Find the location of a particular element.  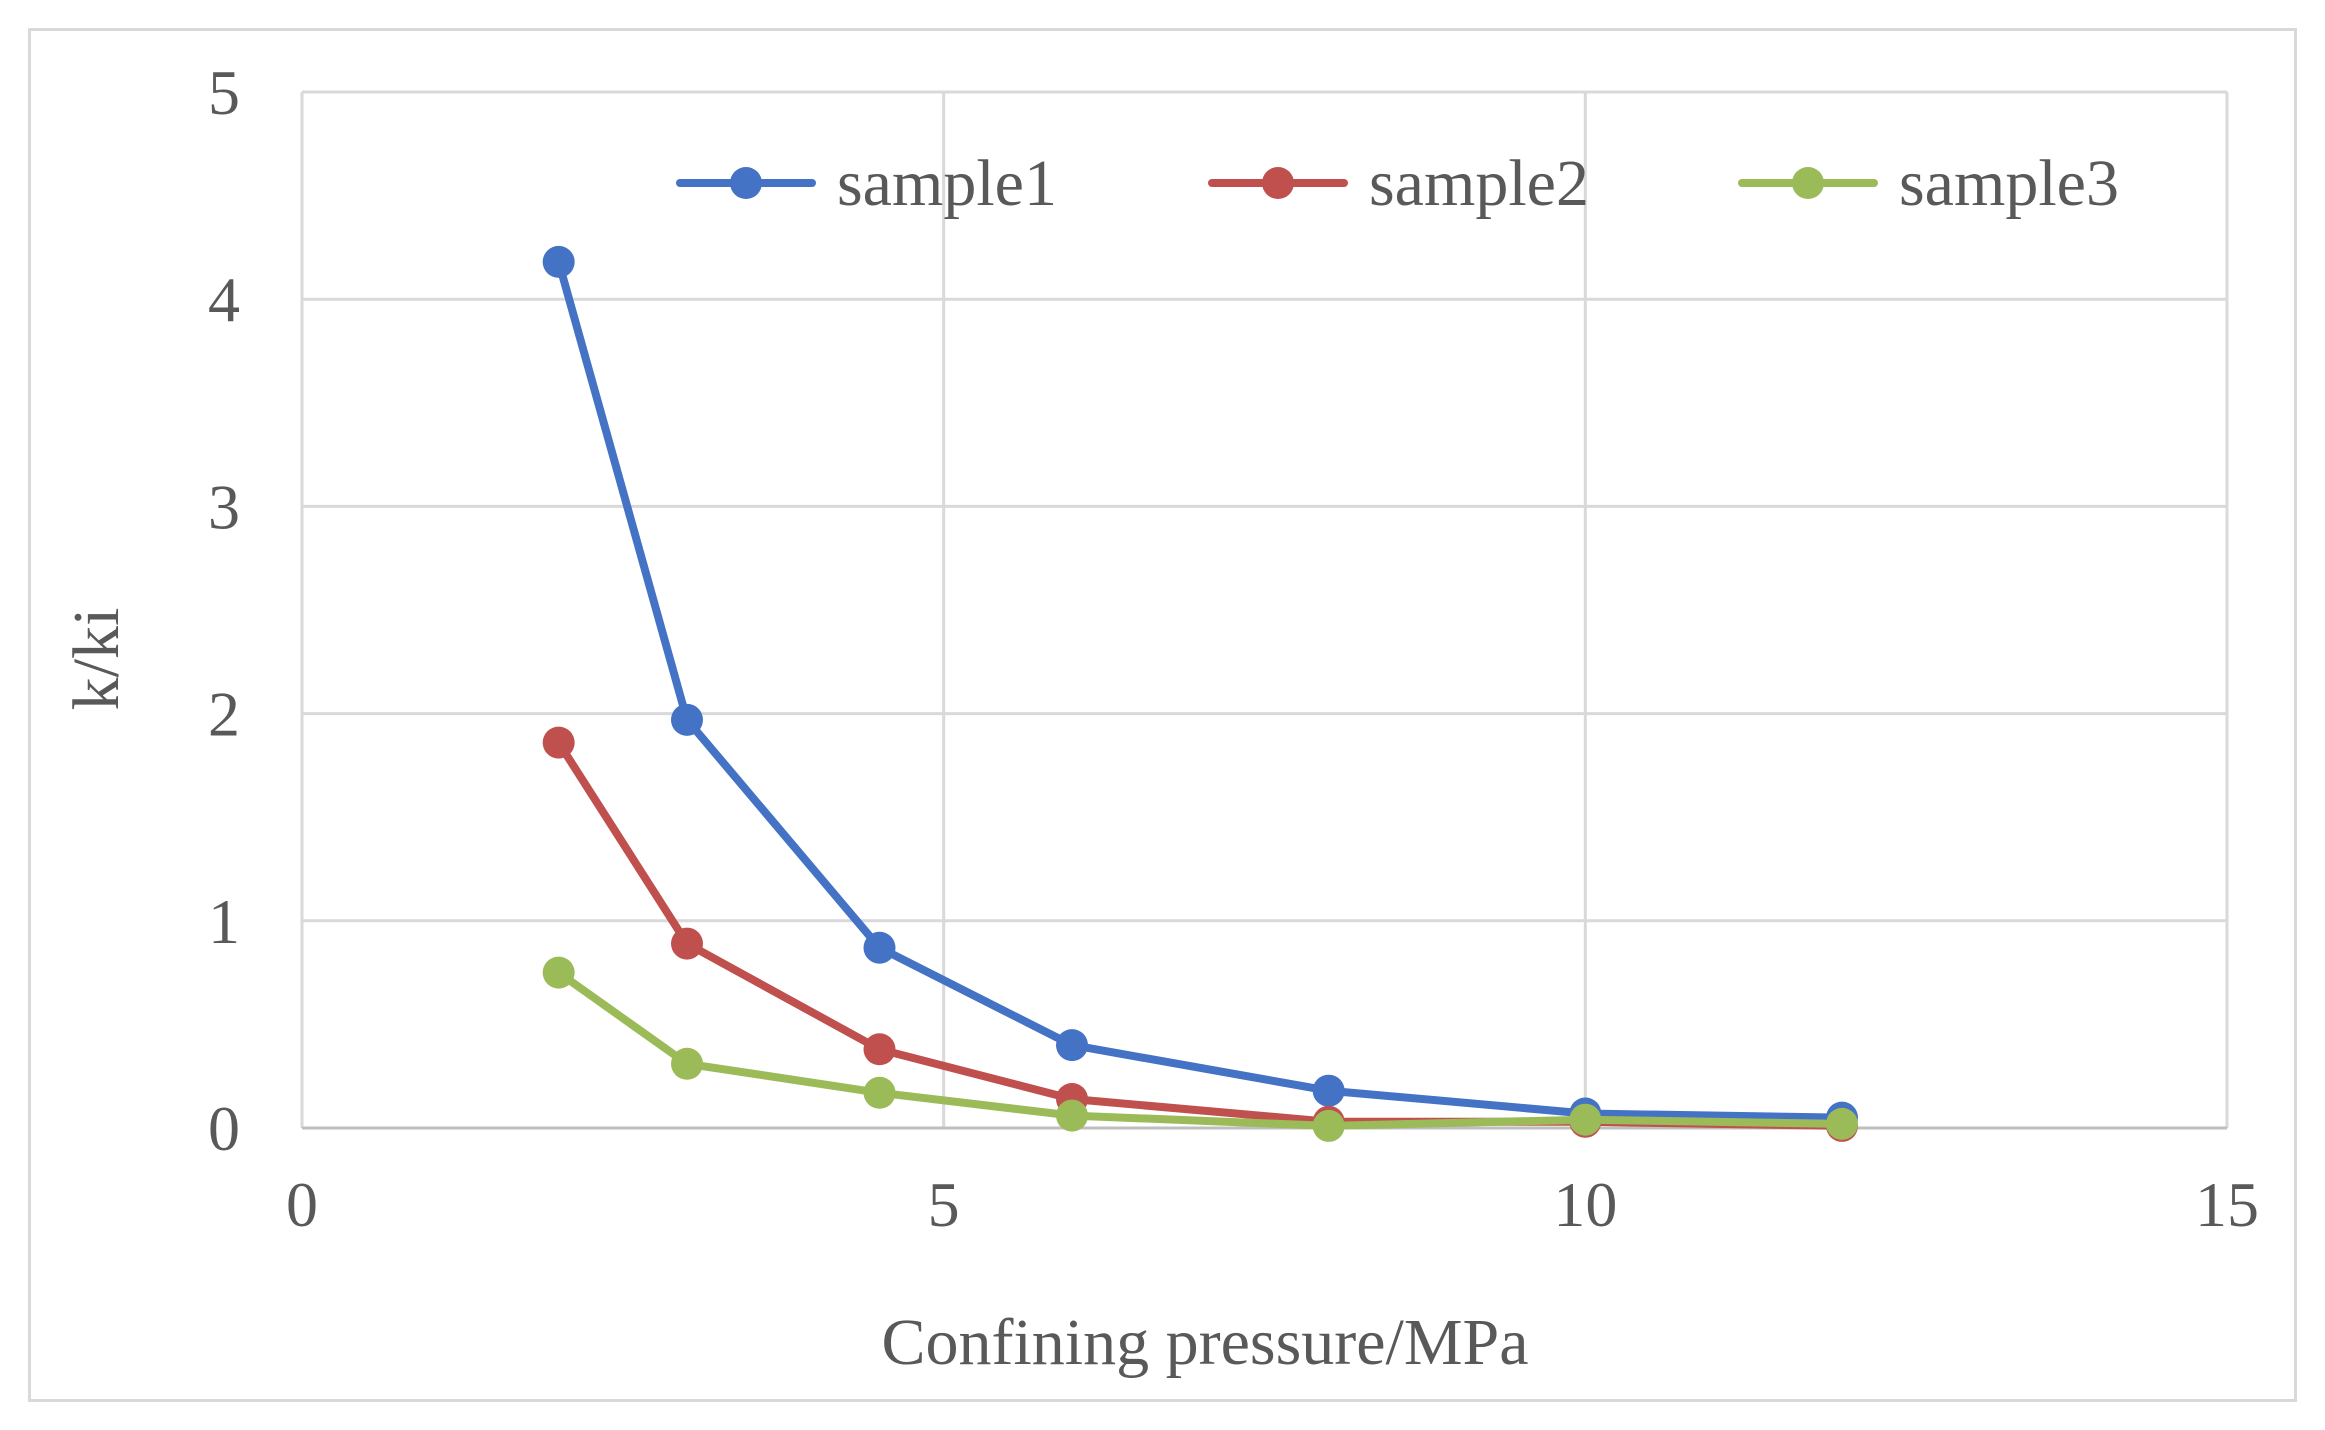

y-axis-ticks: 0 1 2 3 4 5 is located at coordinates (224, 610).